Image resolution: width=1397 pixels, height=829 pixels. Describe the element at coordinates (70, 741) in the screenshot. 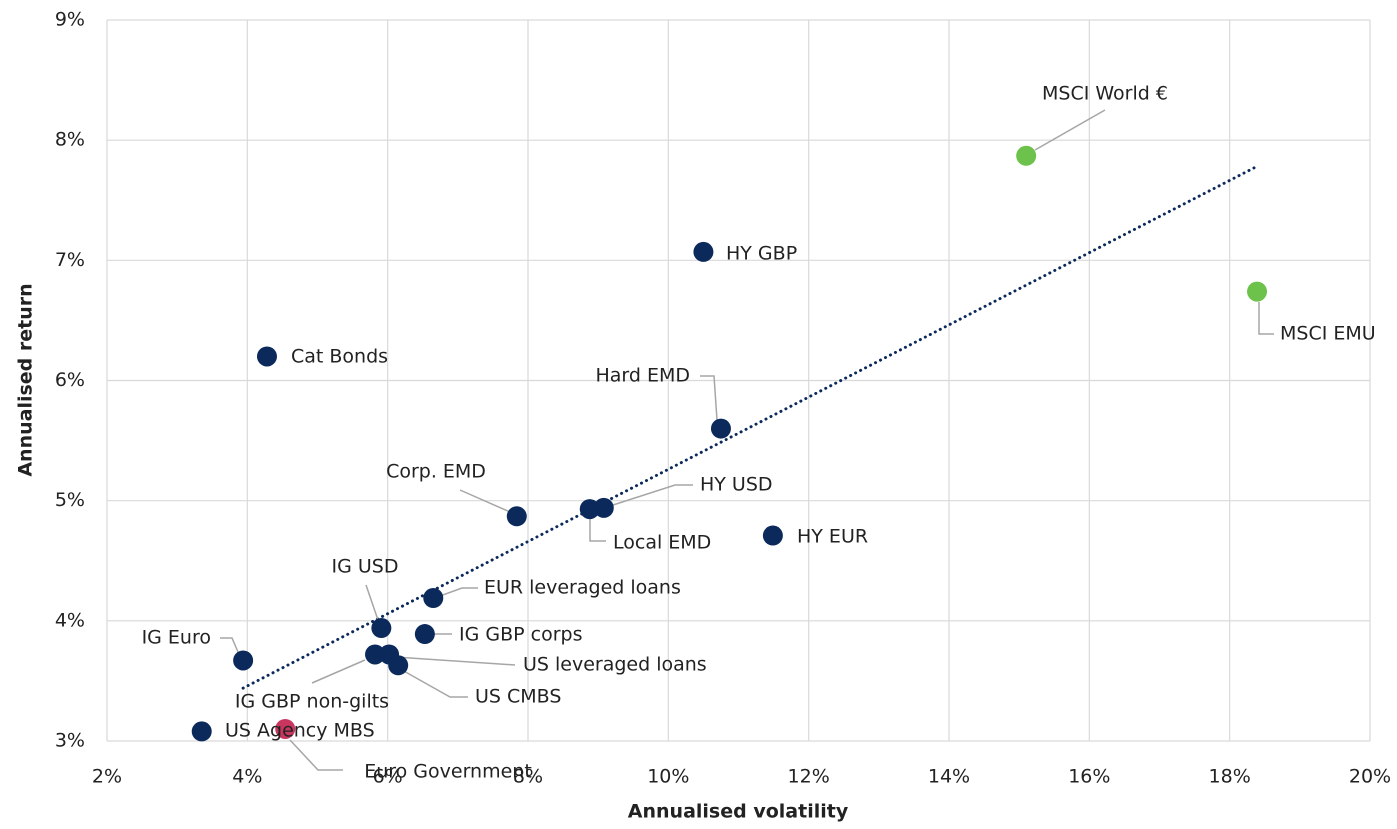

I see `y-tick-label: 3%` at that location.